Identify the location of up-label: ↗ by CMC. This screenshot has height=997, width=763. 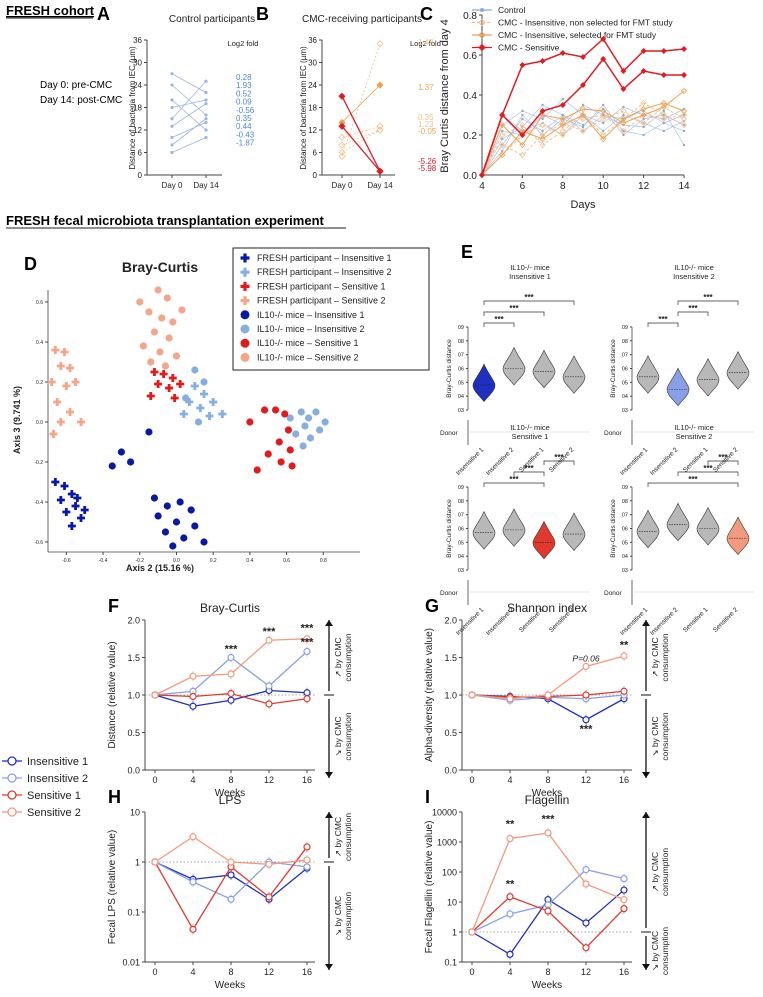
(655, 872).